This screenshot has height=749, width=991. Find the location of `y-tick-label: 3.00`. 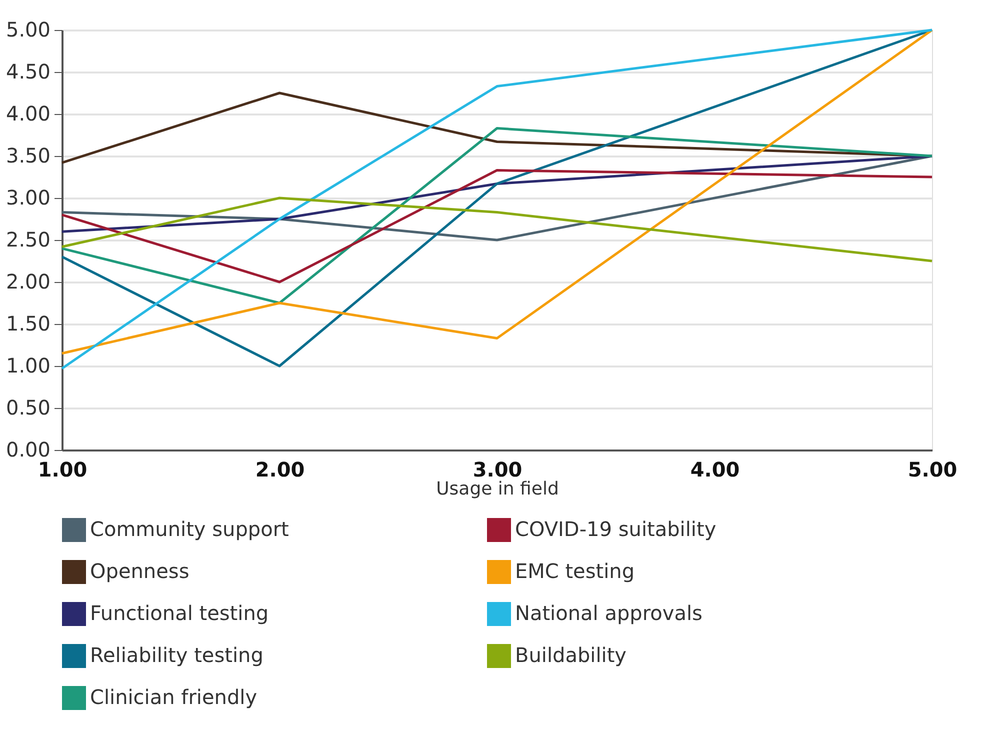

y-tick-label: 3.00 is located at coordinates (28, 198).